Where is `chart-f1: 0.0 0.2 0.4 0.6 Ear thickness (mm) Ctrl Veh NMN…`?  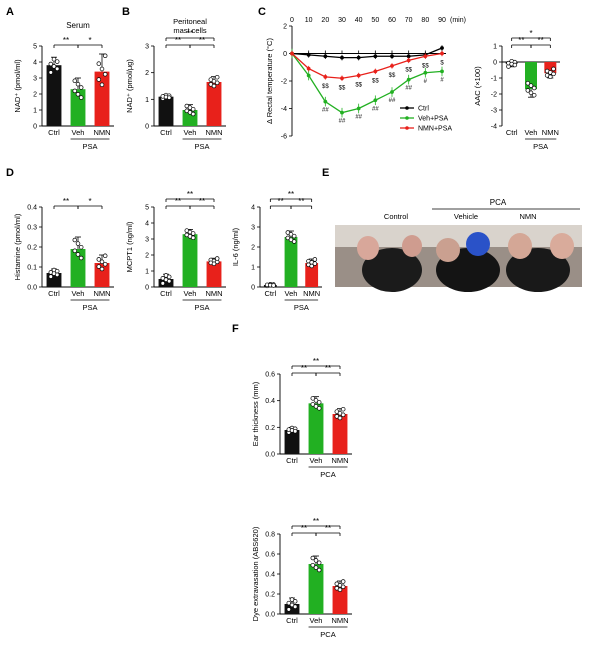
chart-f1: 0.0 0.2 0.4 0.6 Ear thickness (mm) Ctrl Veh NMN… is located at coordinates (301, 418).